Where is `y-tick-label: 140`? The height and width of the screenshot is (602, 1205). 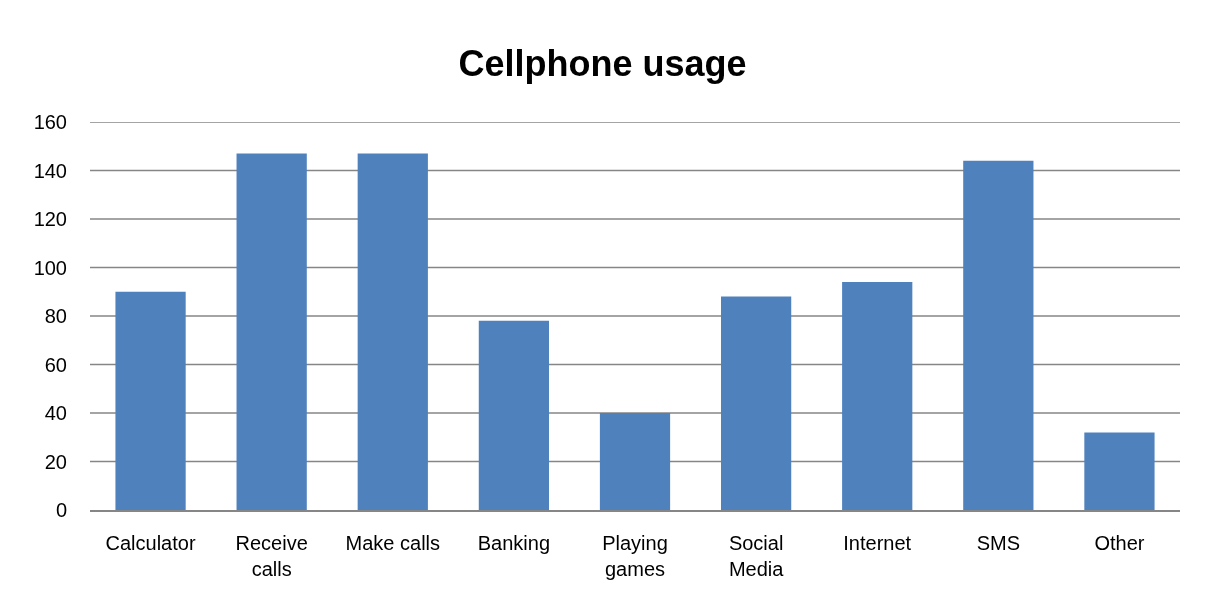
y-tick-label: 140 is located at coordinates (50, 170).